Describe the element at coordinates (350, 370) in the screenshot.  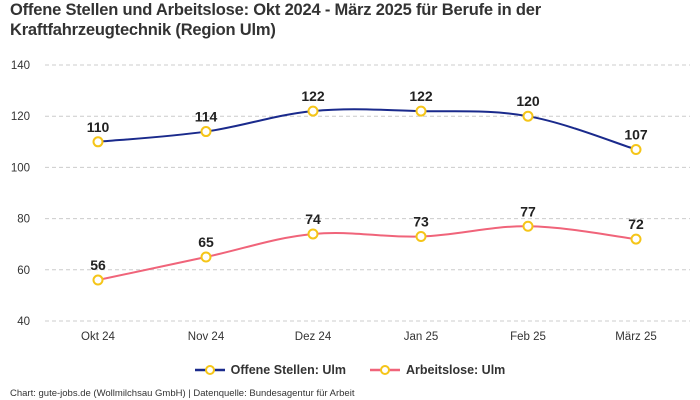
I see `legend: Offene Stellen: Ulm Arbeitslose: Ulm` at that location.